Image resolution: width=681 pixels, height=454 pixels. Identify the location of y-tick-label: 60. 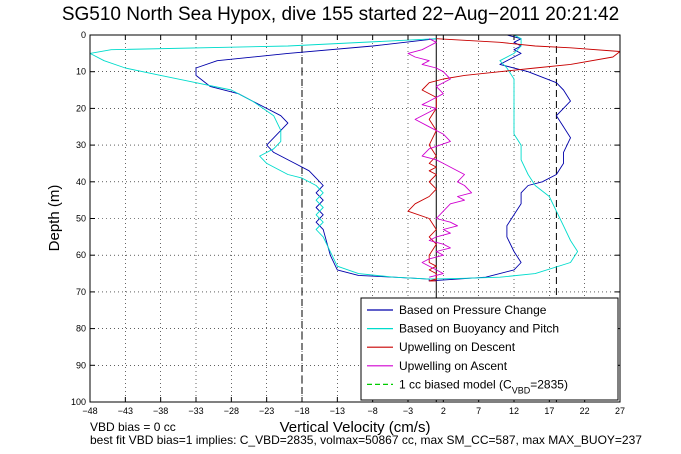
(81, 255).